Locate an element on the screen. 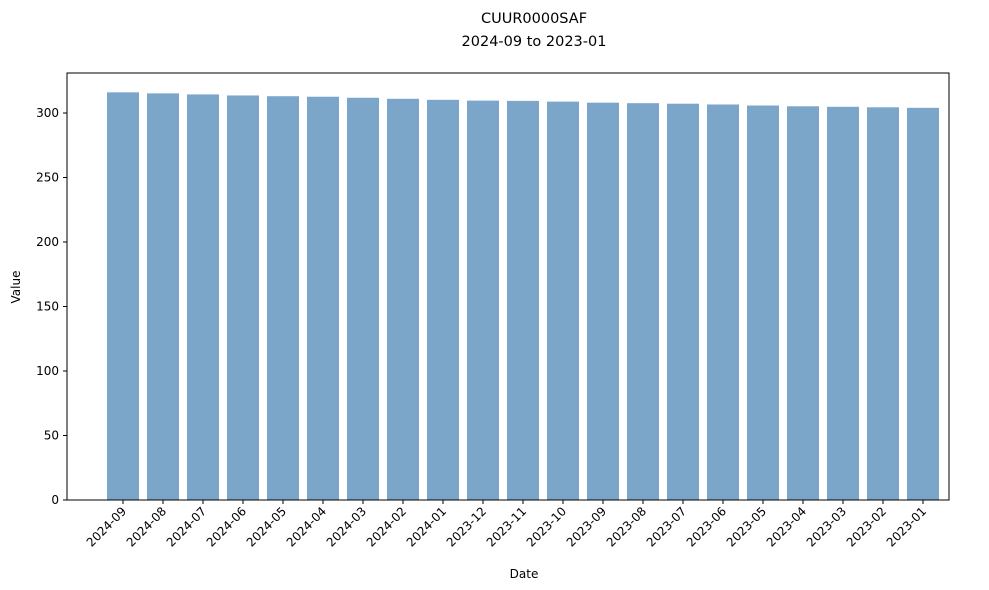  x-tick-label: 2023-11 is located at coordinates (506, 526).